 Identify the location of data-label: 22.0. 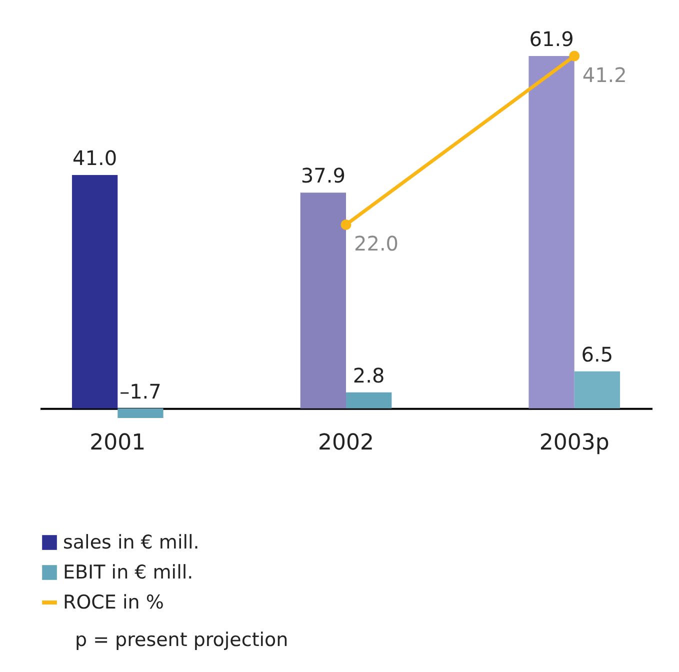
(376, 244).